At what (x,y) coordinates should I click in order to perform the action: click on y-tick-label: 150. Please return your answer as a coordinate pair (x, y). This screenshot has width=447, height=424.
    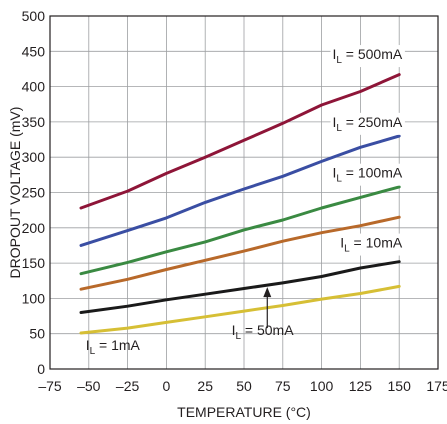
    Looking at the image, I should click on (34, 263).